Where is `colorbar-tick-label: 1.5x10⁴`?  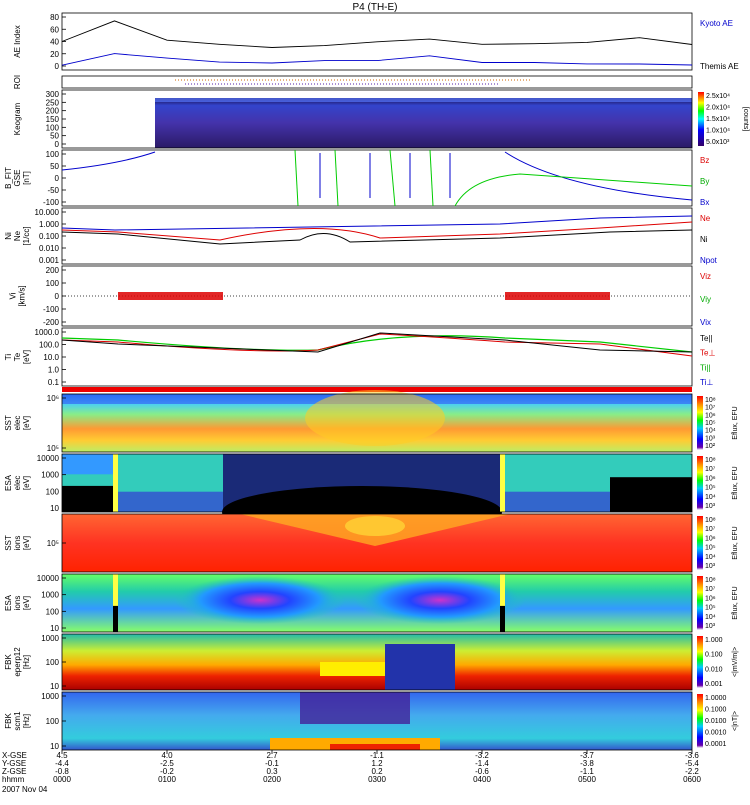
colorbar-tick-label: 1.5x10⁴ is located at coordinates (718, 119).